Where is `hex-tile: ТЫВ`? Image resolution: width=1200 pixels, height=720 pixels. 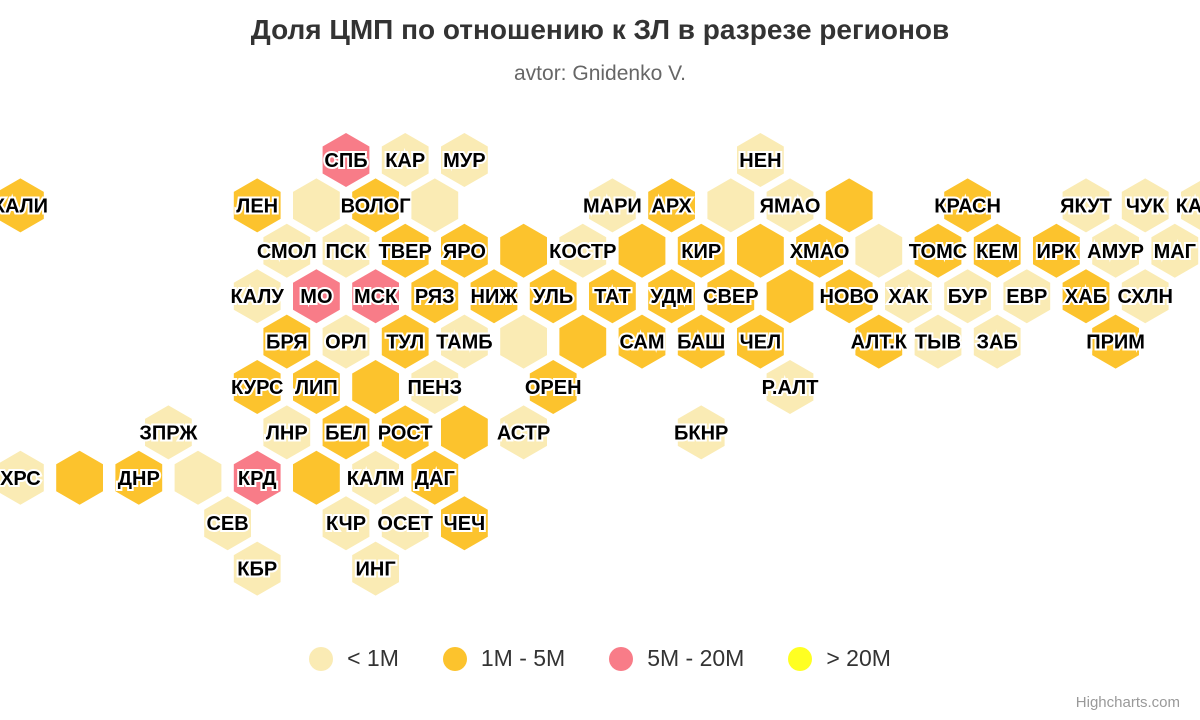 hex-tile: ТЫВ is located at coordinates (938, 341).